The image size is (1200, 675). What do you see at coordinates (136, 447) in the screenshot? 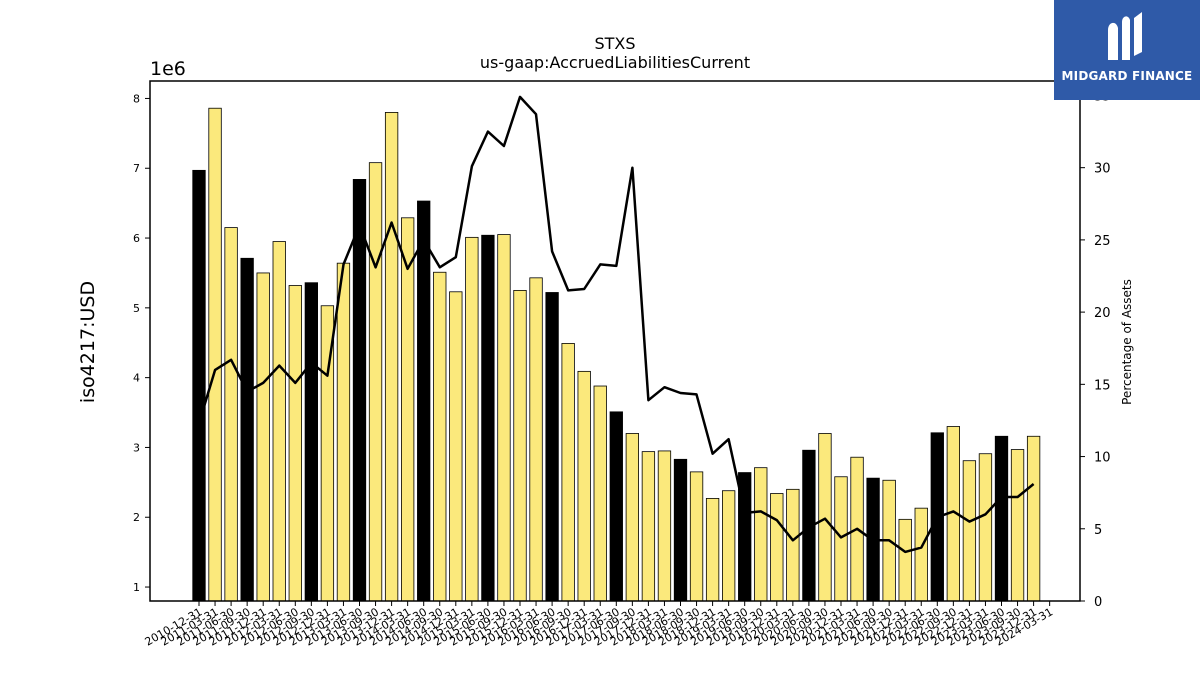
I see `y-tick-label: 3` at bounding box center [136, 447].